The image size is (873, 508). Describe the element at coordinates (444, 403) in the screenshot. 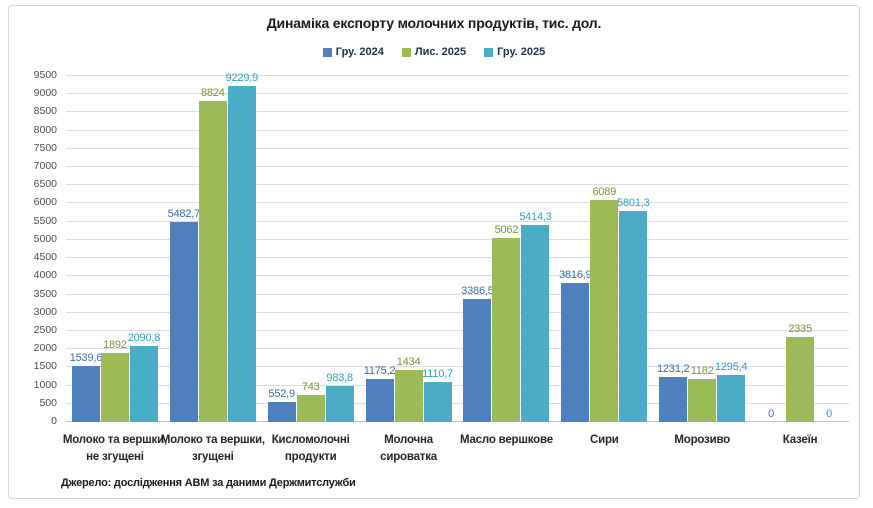

I see `gridline: 500` at that location.